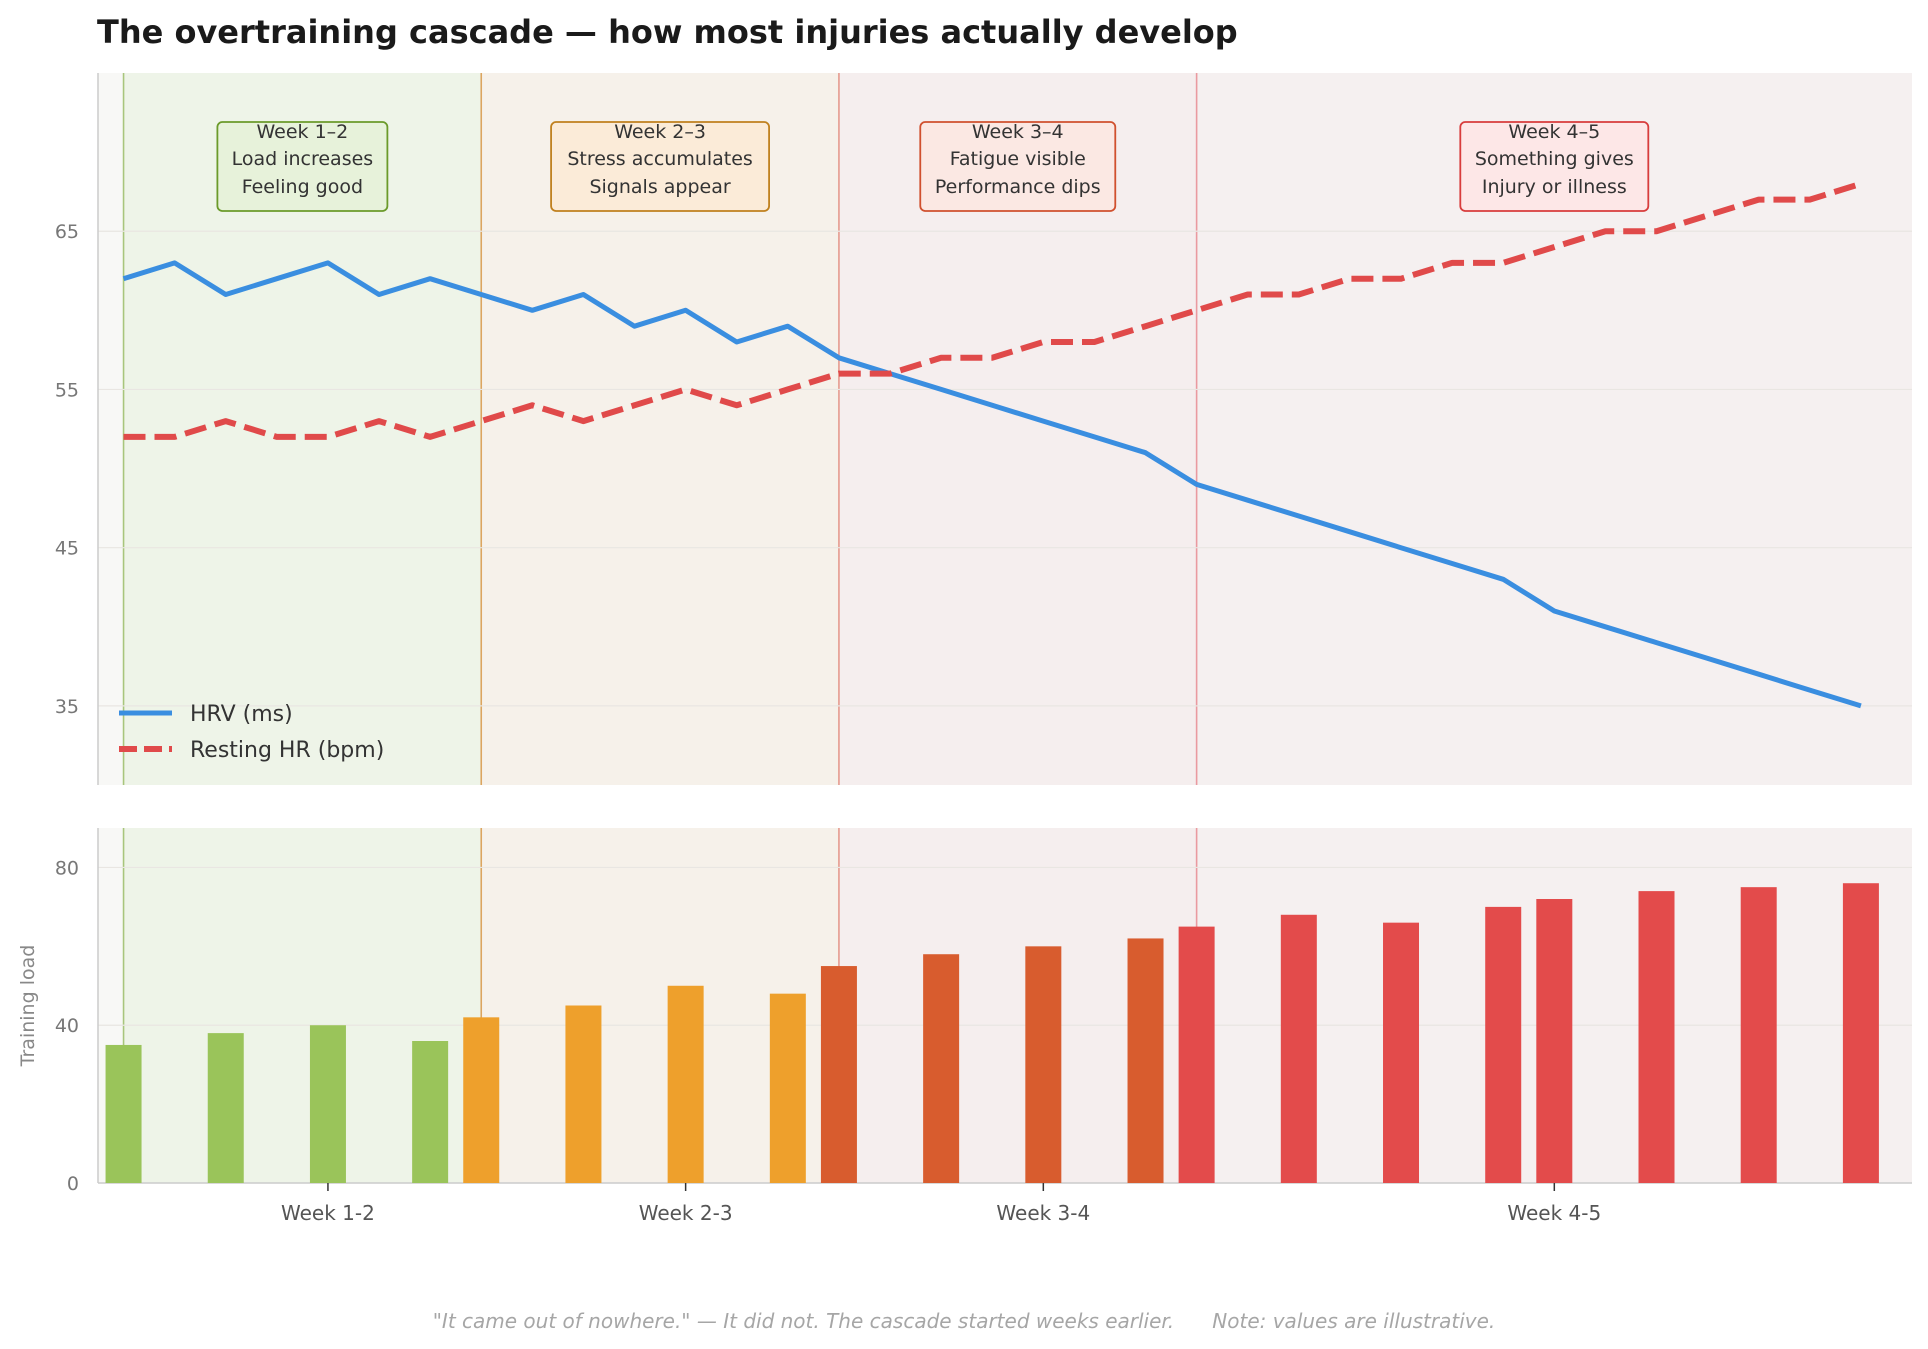 The image size is (1928, 1349). What do you see at coordinates (67, 232) in the screenshot?
I see `top-y-tick-label: 65` at bounding box center [67, 232].